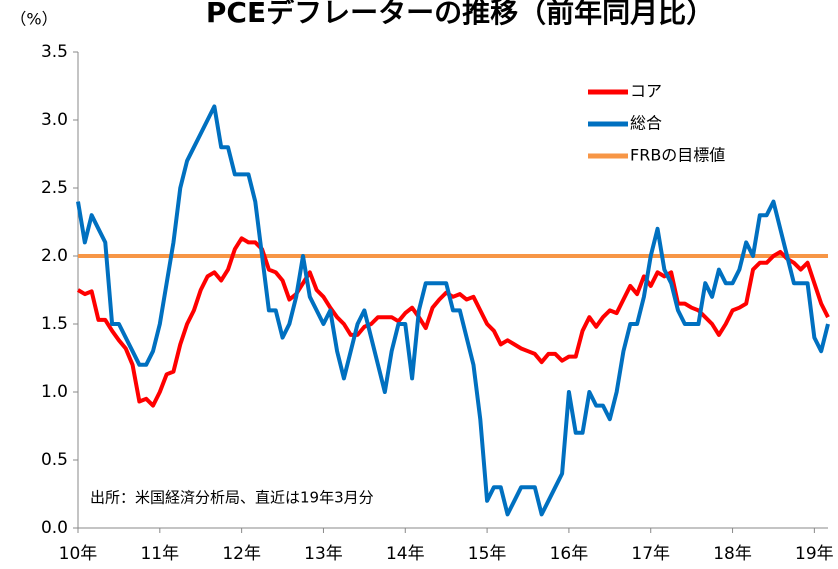 This screenshot has width=838, height=569. What do you see at coordinates (460, 14) in the screenshot?
I see `chart-title: PCEデフレーターの推移（前年同月比）` at bounding box center [460, 14].